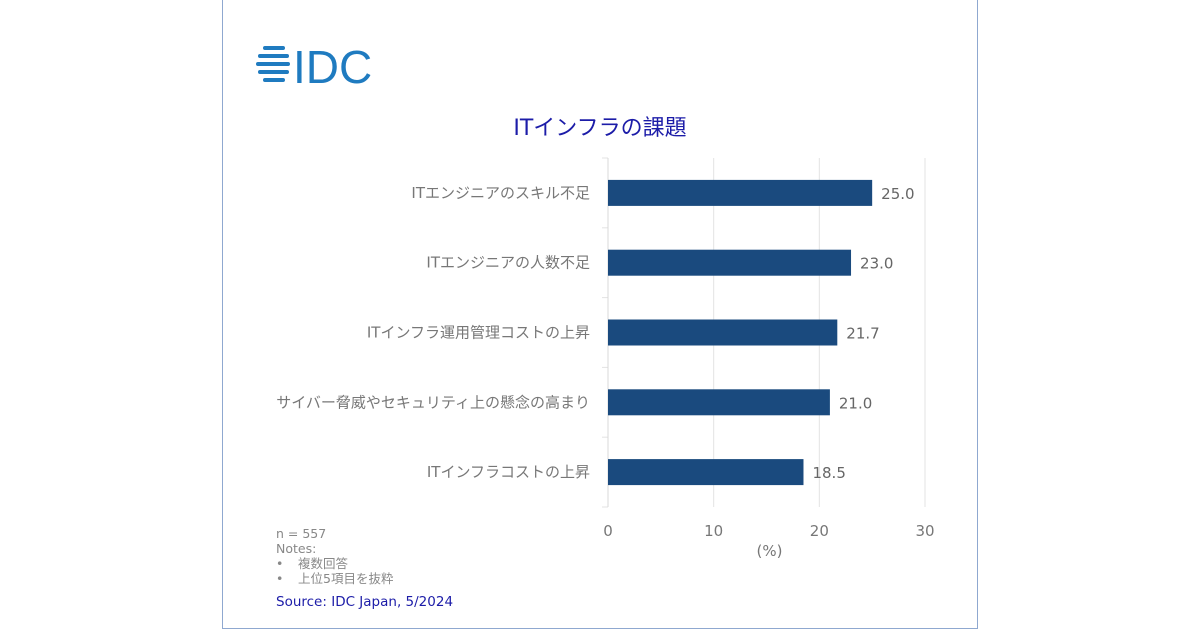  I want to click on sample-size: n = 557, so click(301, 533).